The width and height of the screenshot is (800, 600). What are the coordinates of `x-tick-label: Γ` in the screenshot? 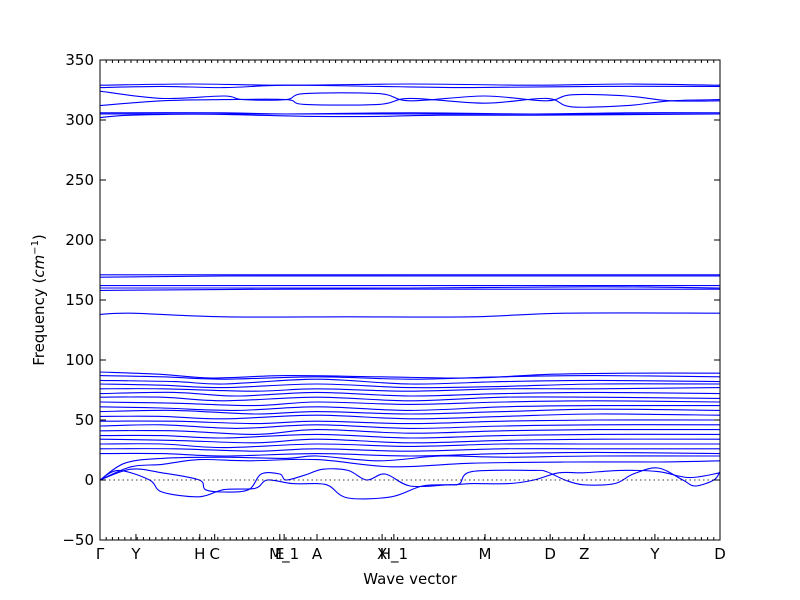 It's located at (100, 554).